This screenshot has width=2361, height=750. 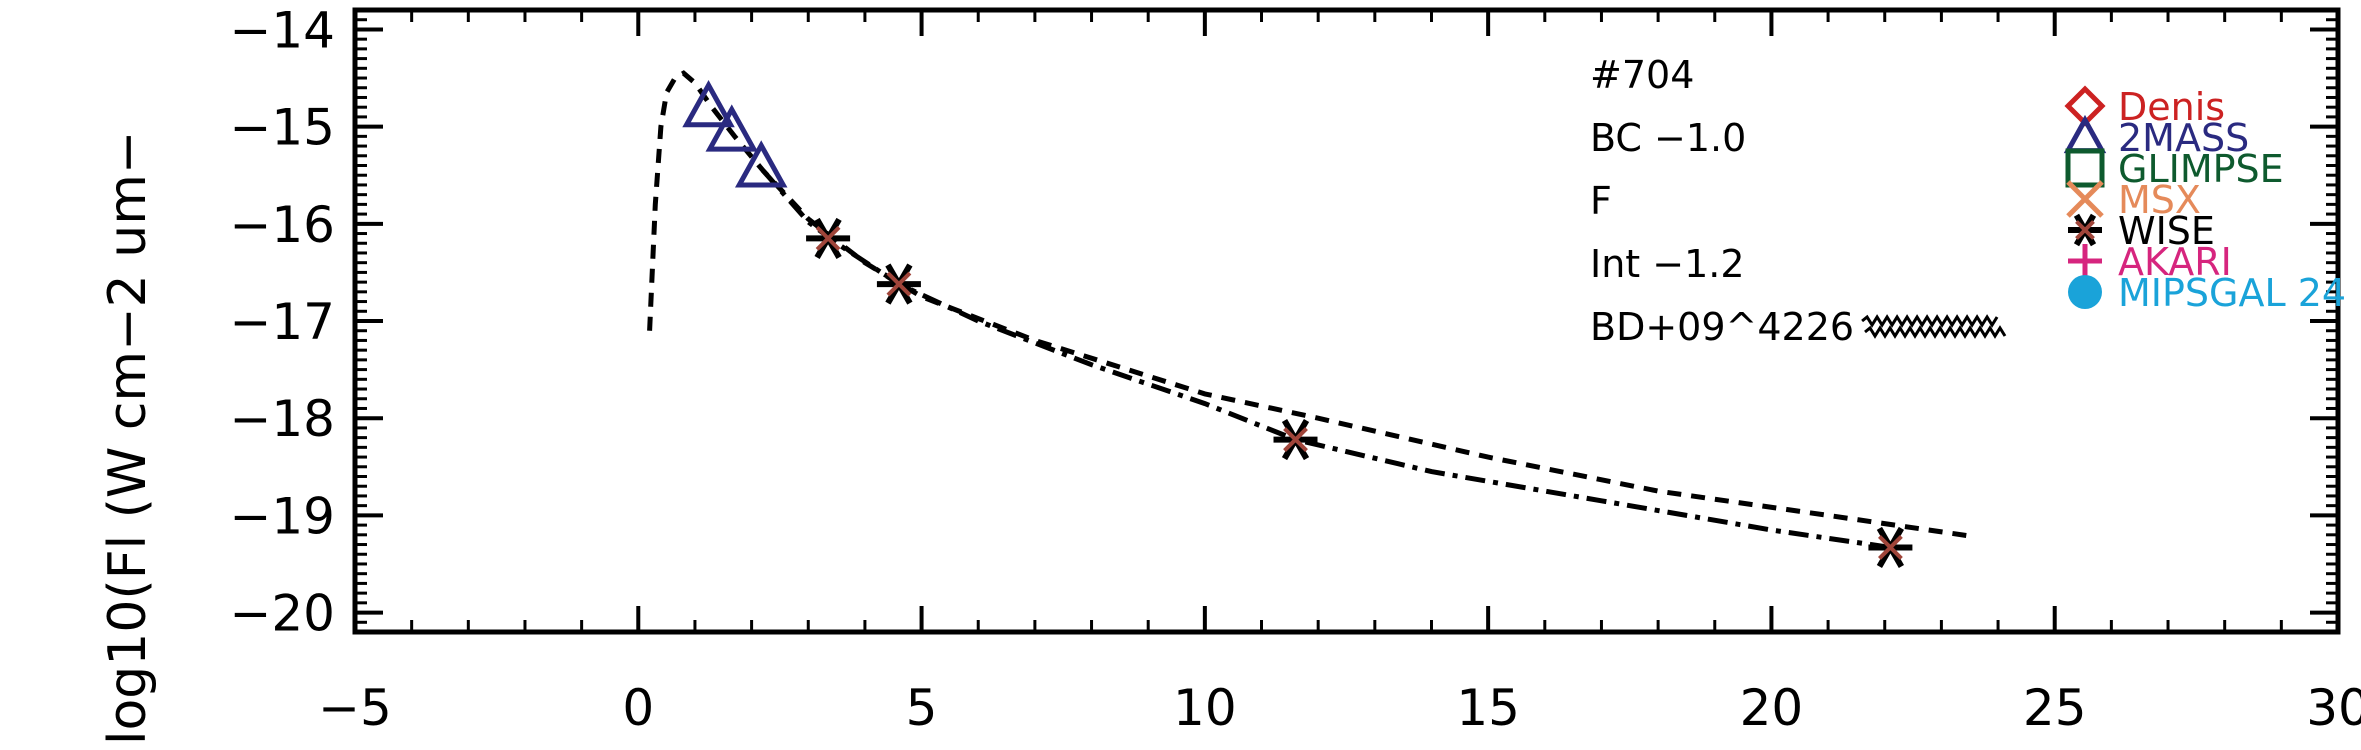 What do you see at coordinates (1930, 321) in the screenshot?
I see `model-line-wavy` at bounding box center [1930, 321].